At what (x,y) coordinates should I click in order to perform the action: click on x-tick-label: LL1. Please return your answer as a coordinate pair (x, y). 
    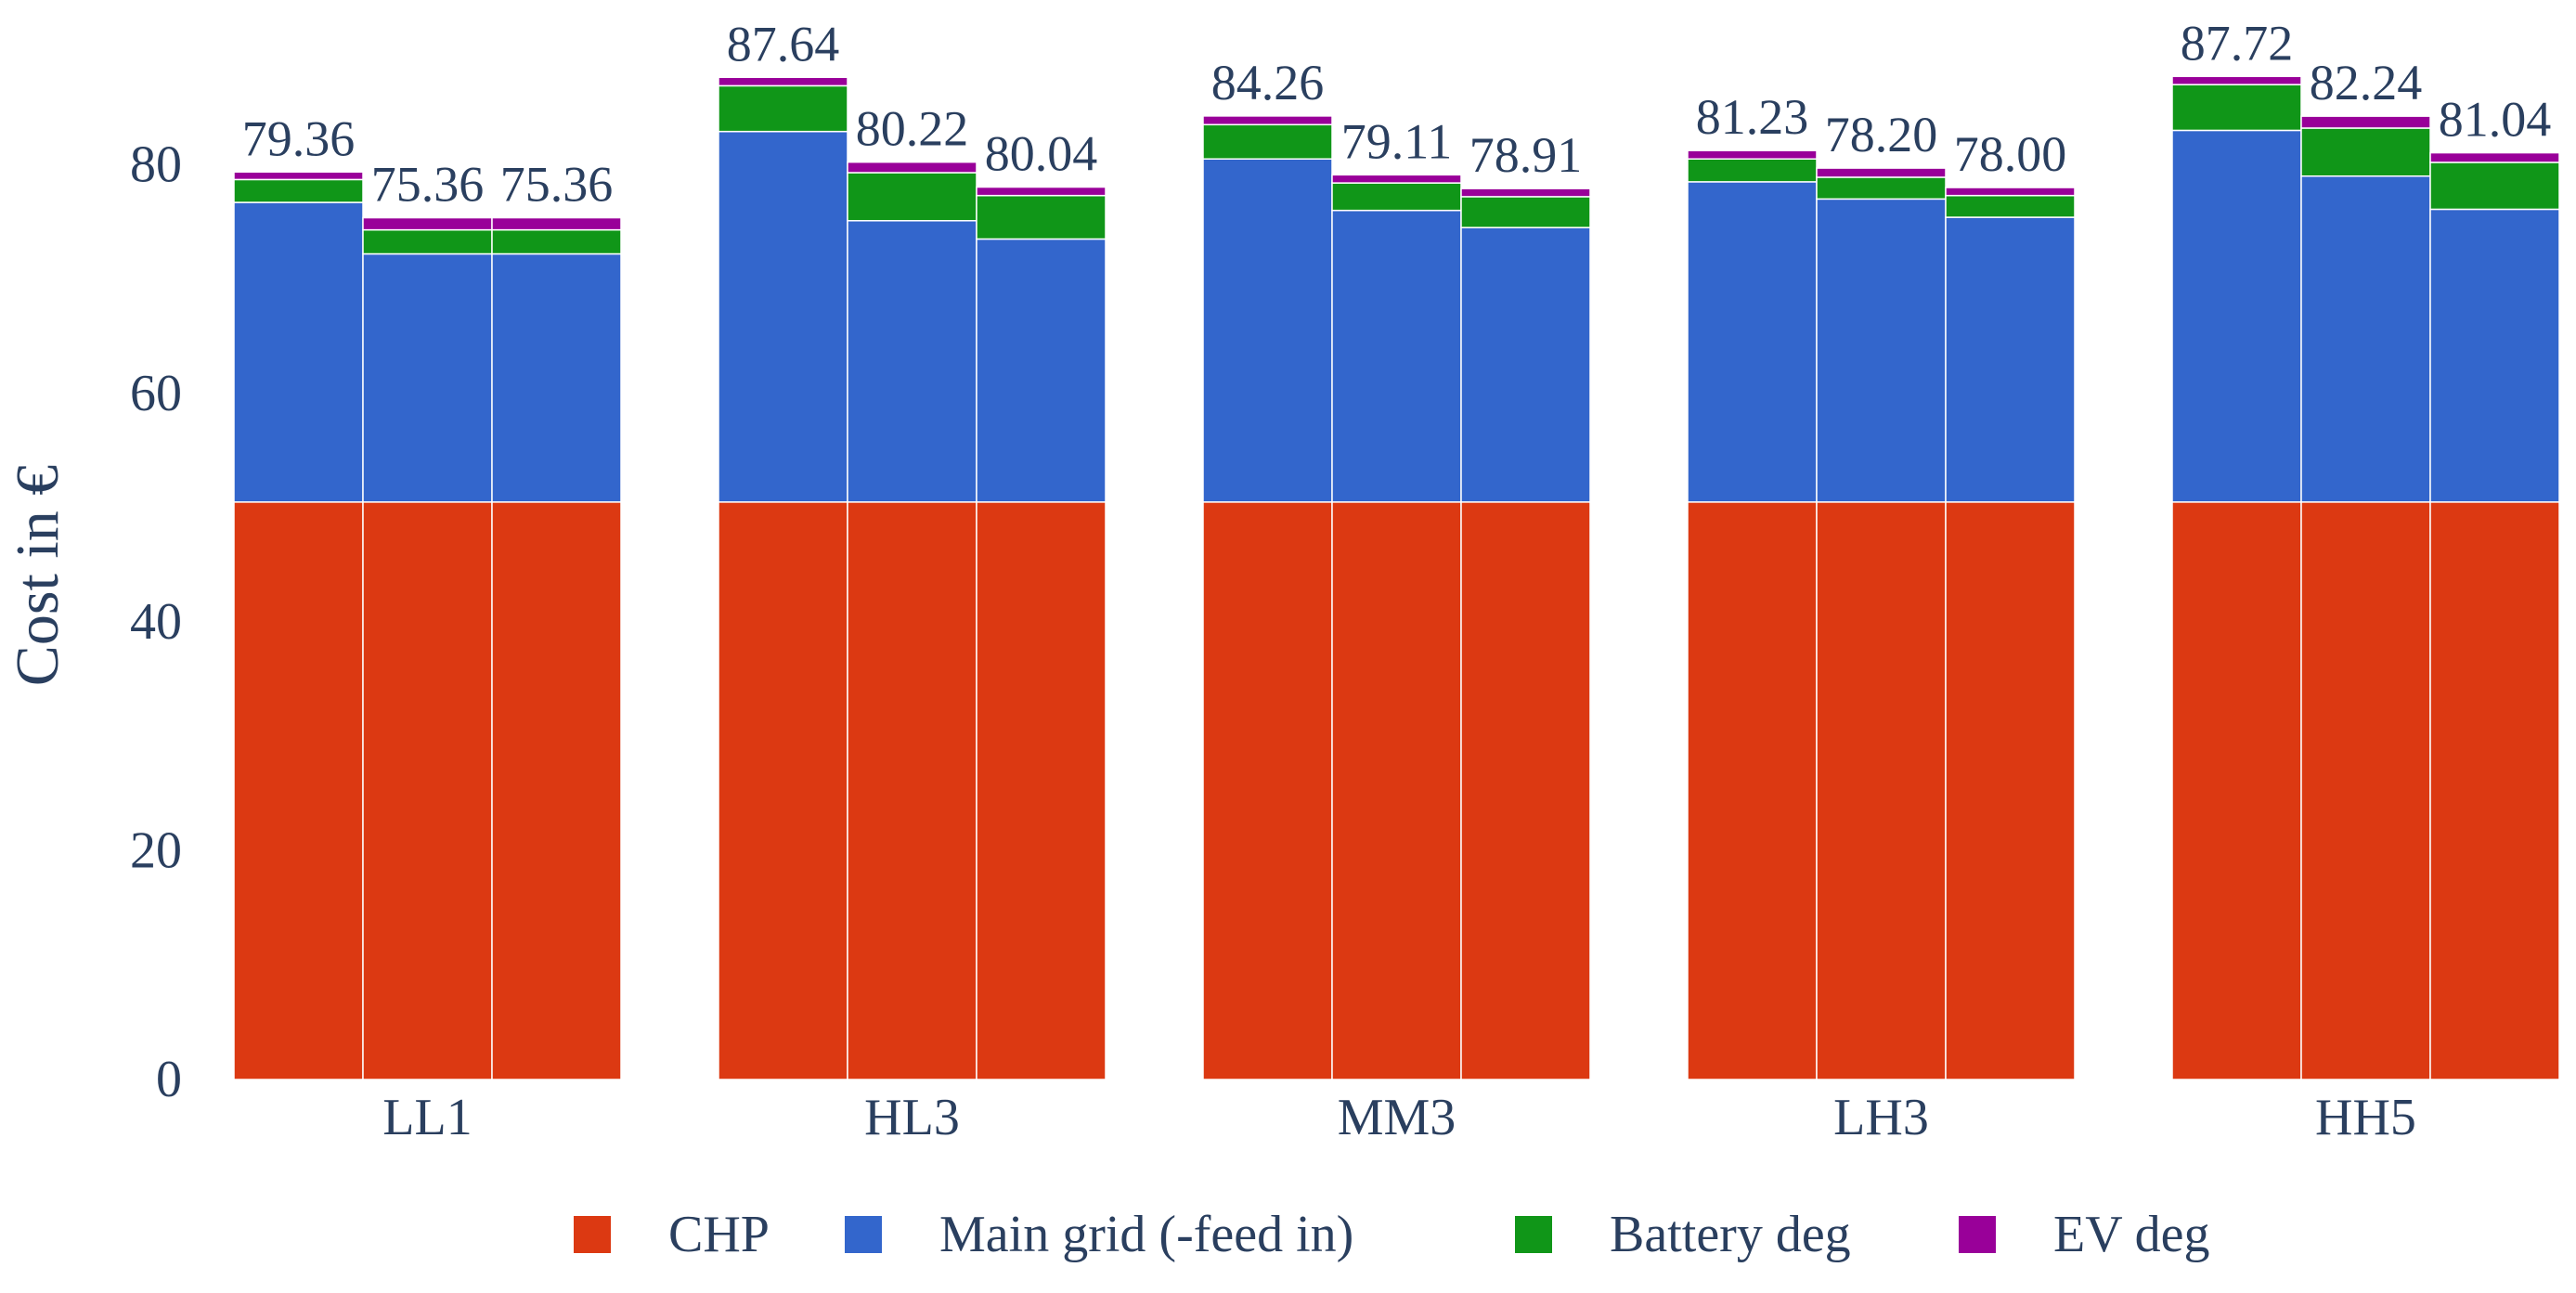
    Looking at the image, I should click on (427, 1117).